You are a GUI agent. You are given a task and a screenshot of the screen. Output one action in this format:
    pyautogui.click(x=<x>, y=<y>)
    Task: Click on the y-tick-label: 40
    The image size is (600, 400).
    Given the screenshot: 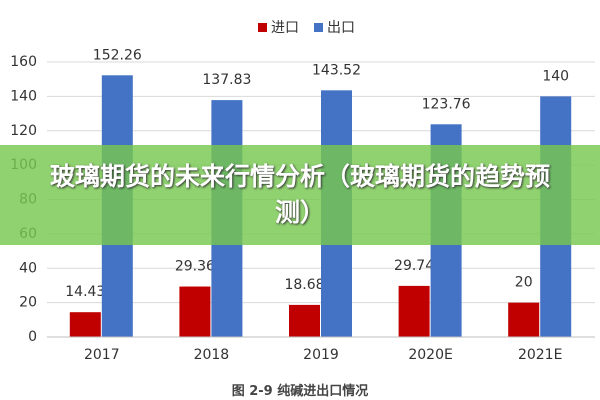 What is the action you would take?
    pyautogui.click(x=28, y=268)
    